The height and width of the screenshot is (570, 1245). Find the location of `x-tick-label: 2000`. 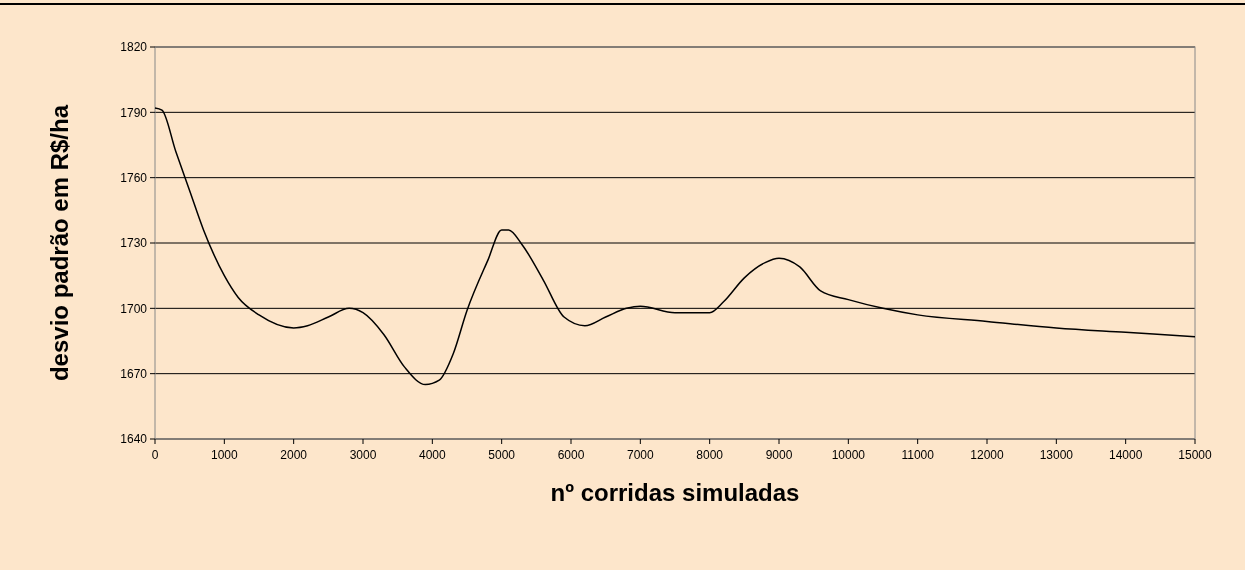

x-tick-label: 2000 is located at coordinates (294, 455).